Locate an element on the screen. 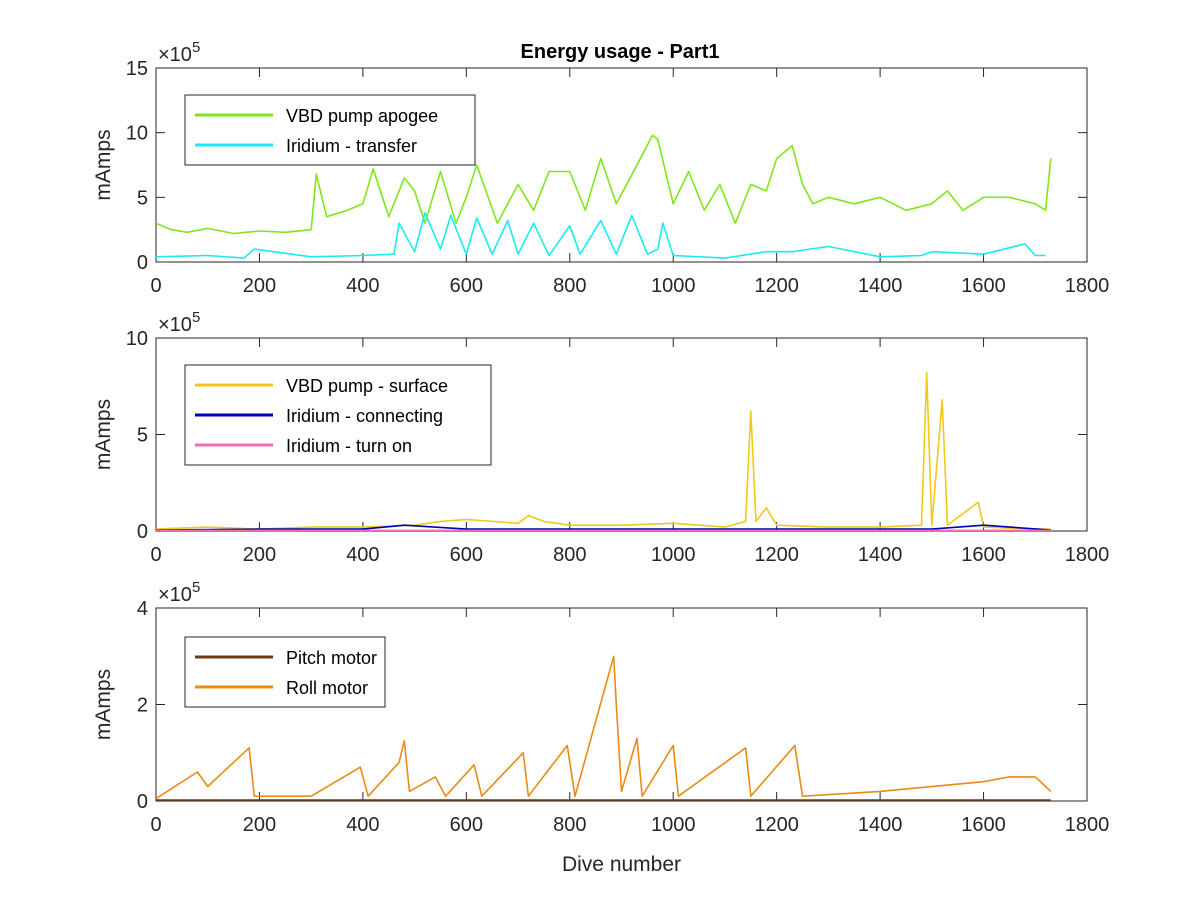 This screenshot has width=1200, height=900. legend-label: VBD pump - surface is located at coordinates (367, 386).